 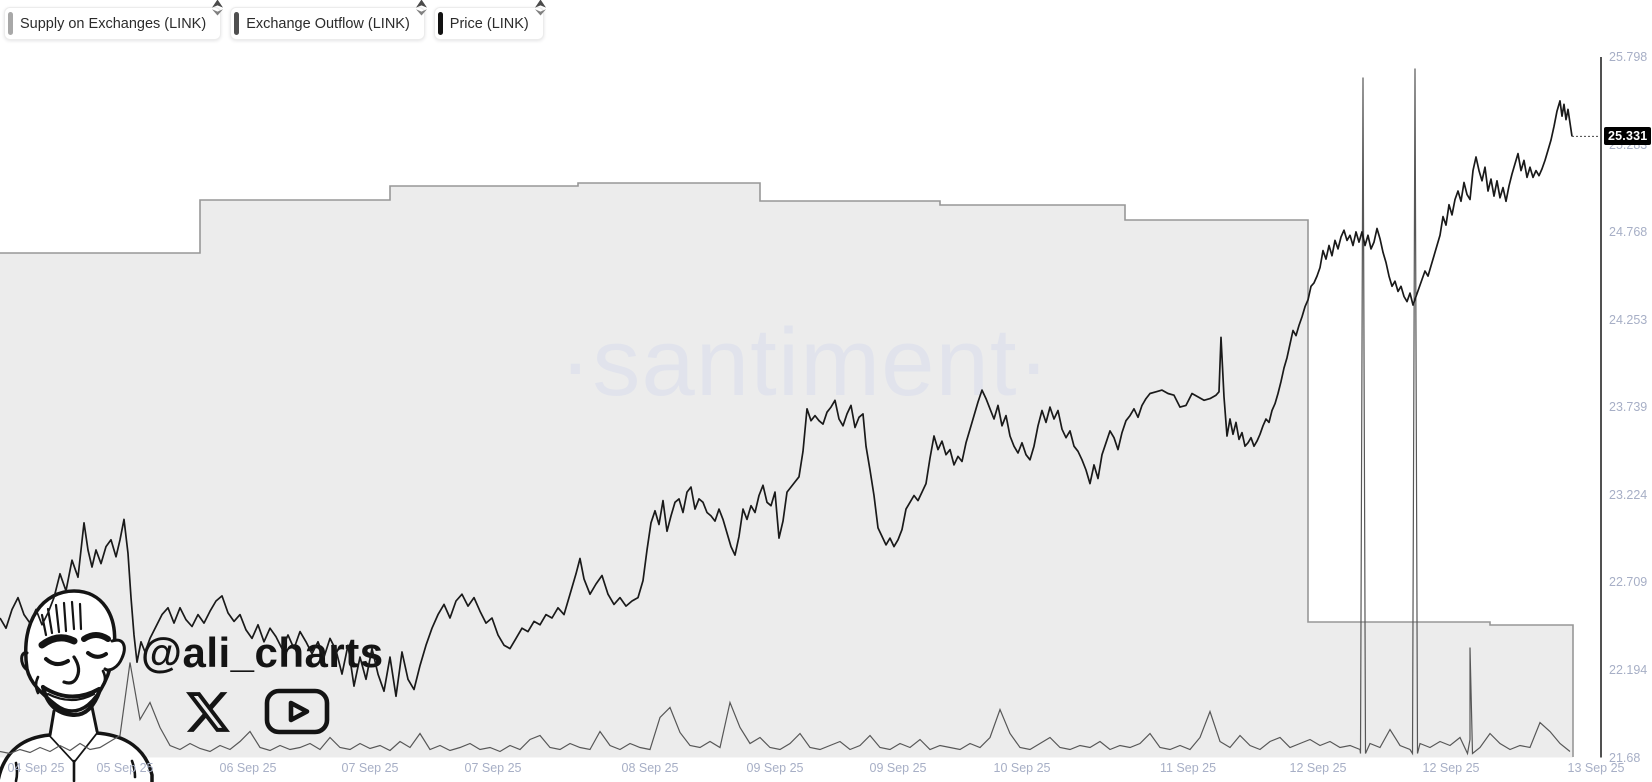 I want to click on legend-label: Supply on Exchanges (LINK), so click(x=113, y=23).